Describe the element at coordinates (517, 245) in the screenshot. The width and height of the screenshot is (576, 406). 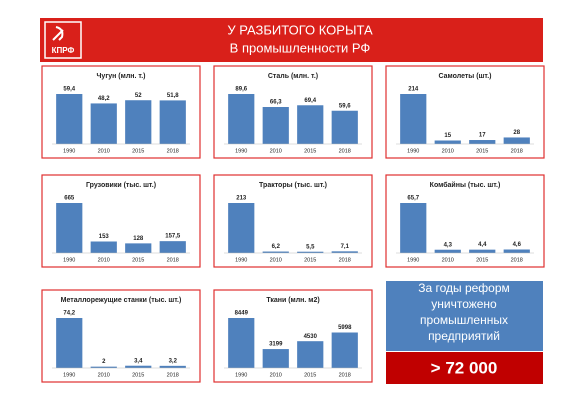
I see `value-label: 4,6` at that location.